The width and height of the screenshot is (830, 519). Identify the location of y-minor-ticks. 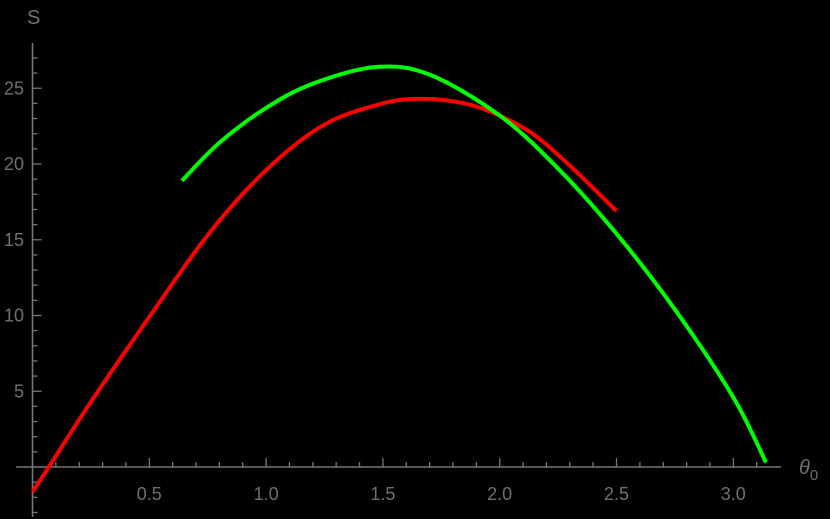
(37, 285).